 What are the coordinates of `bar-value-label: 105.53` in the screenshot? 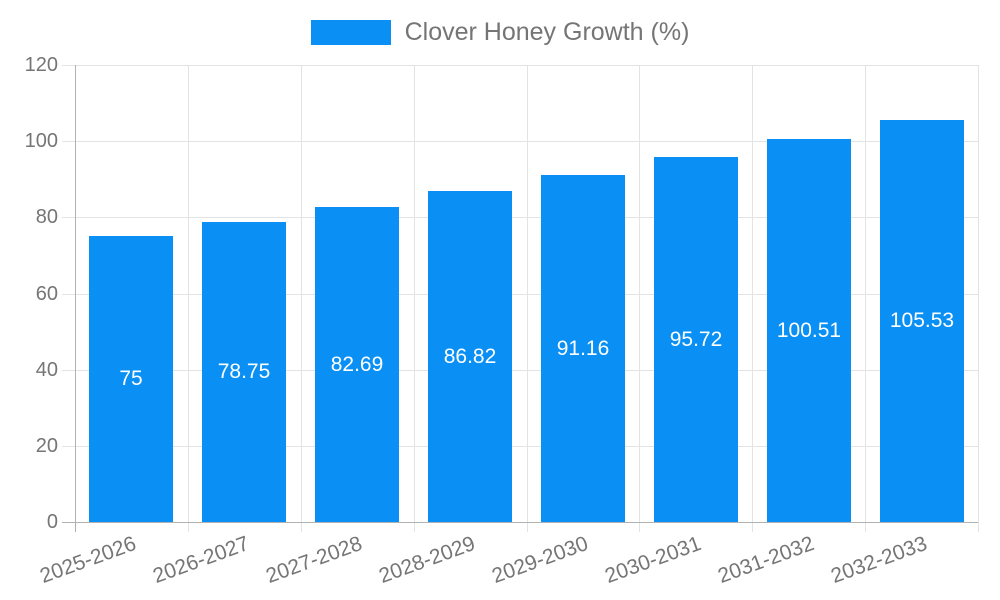 It's located at (922, 320).